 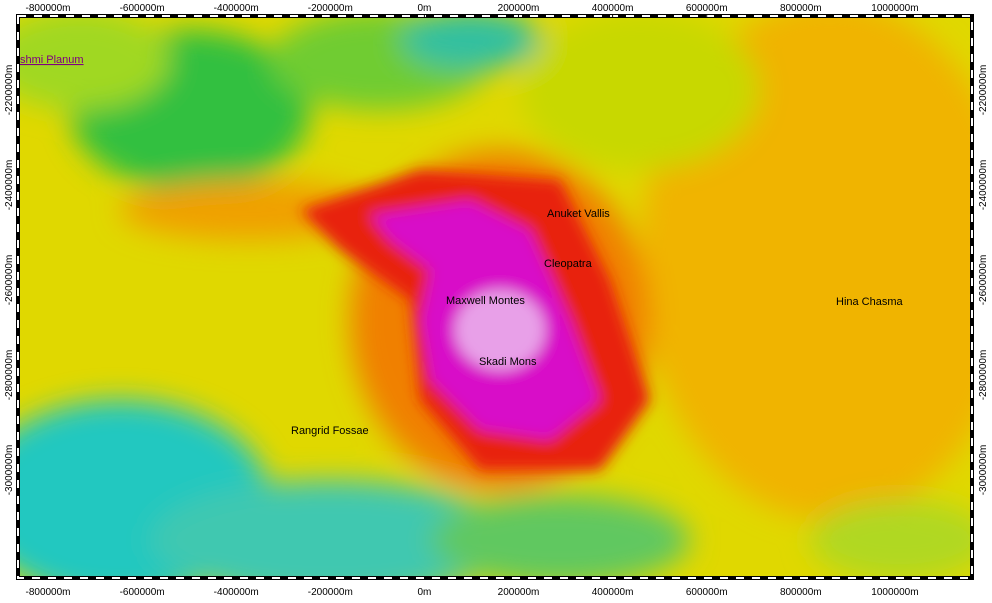 I want to click on feature-label: Rangrid Fossae, so click(x=330, y=431).